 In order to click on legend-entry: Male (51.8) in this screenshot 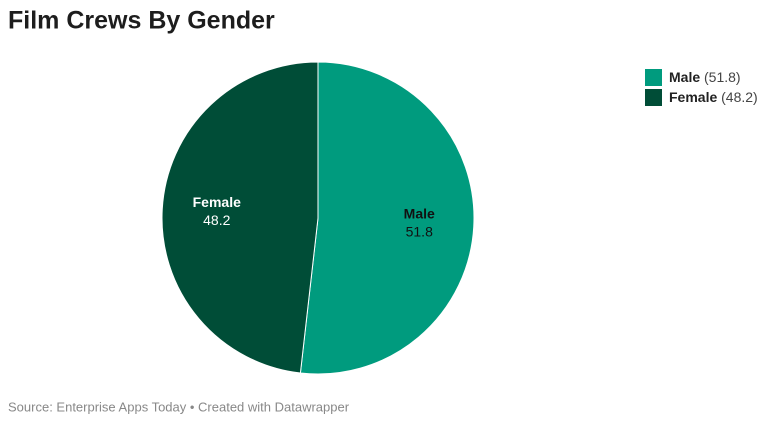, I will do `click(705, 77)`.